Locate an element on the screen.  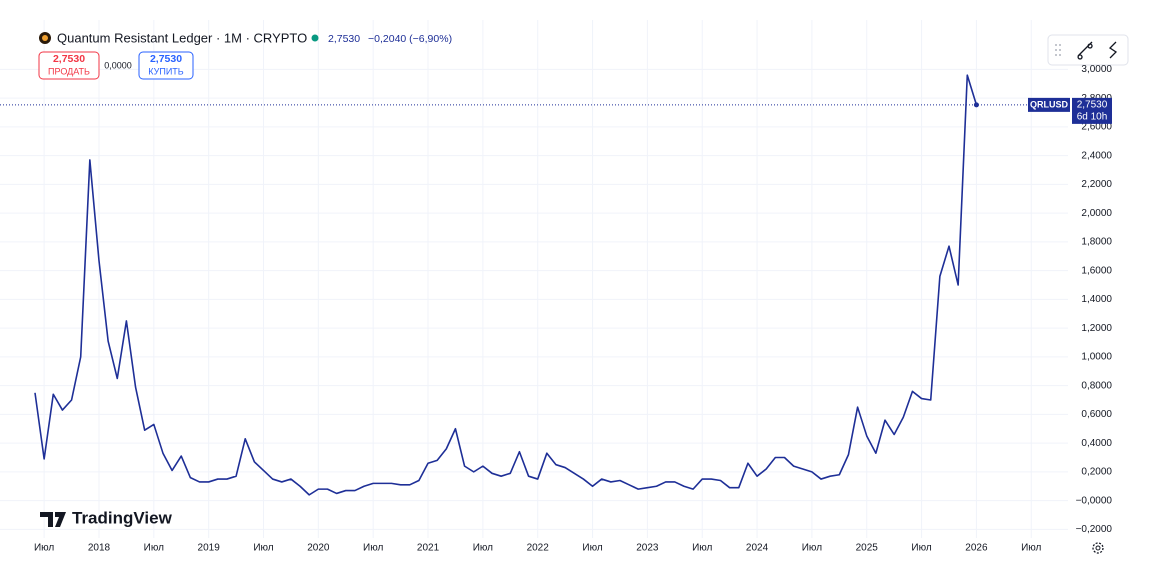
chart-title: Quantum Resistant Ledger · 1M · CRYPTO is located at coordinates (182, 37).